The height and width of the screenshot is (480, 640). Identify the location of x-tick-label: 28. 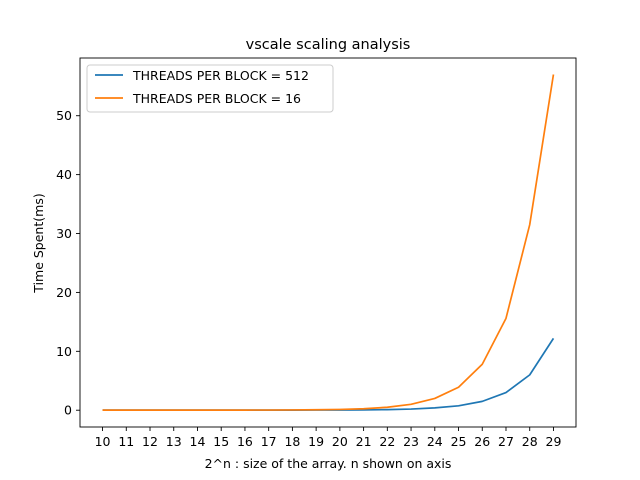
(530, 441).